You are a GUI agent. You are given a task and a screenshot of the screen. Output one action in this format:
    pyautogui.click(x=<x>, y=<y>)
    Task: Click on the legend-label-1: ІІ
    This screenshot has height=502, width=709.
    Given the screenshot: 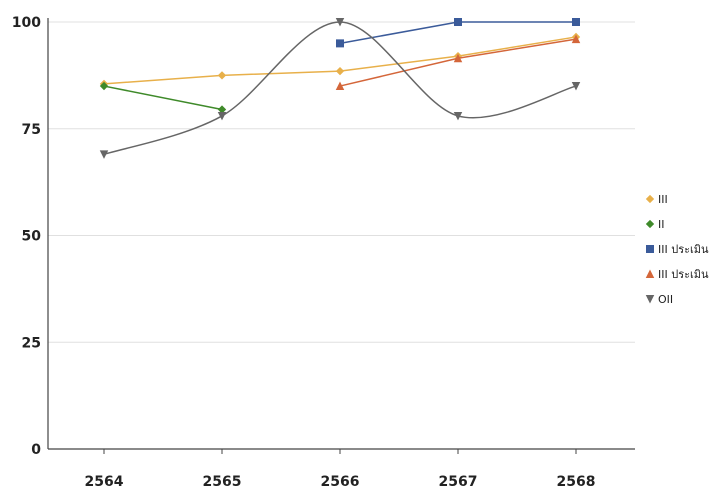 What is the action you would take?
    pyautogui.click(x=661, y=224)
    